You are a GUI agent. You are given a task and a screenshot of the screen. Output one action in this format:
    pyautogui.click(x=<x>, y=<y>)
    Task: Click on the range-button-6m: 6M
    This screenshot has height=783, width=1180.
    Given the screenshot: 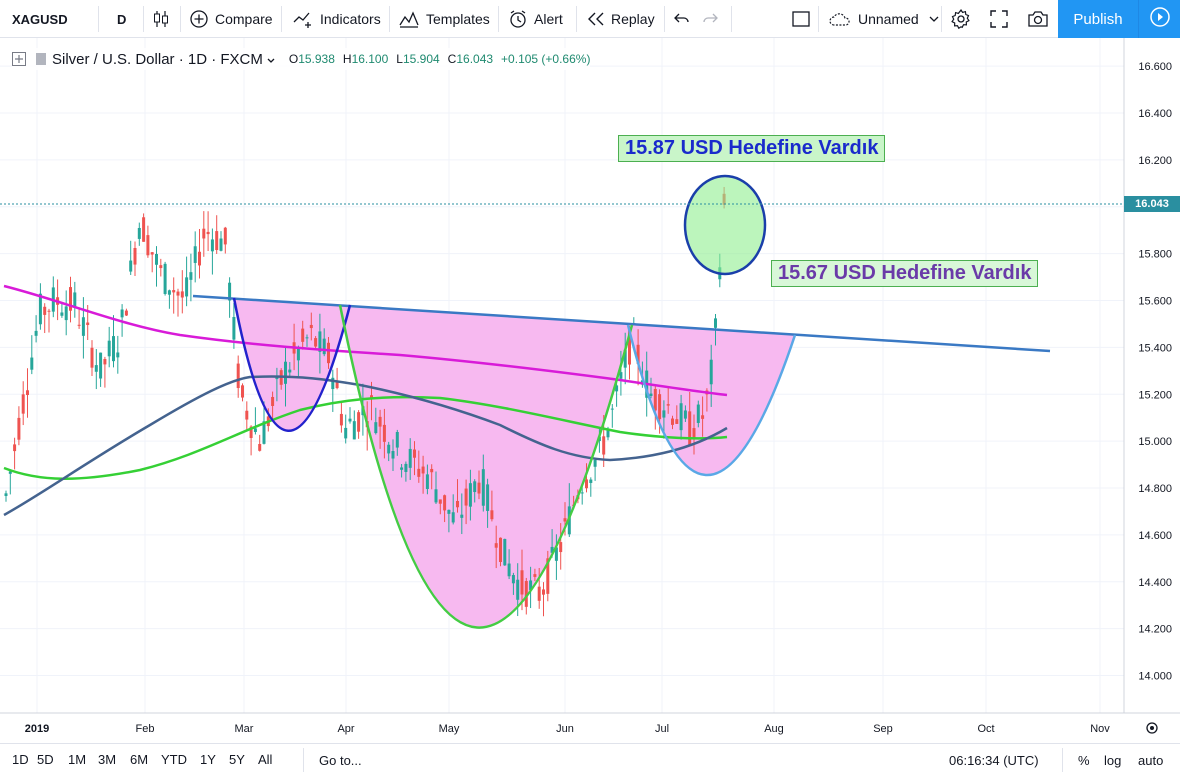 What is the action you would take?
    pyautogui.click(x=139, y=759)
    